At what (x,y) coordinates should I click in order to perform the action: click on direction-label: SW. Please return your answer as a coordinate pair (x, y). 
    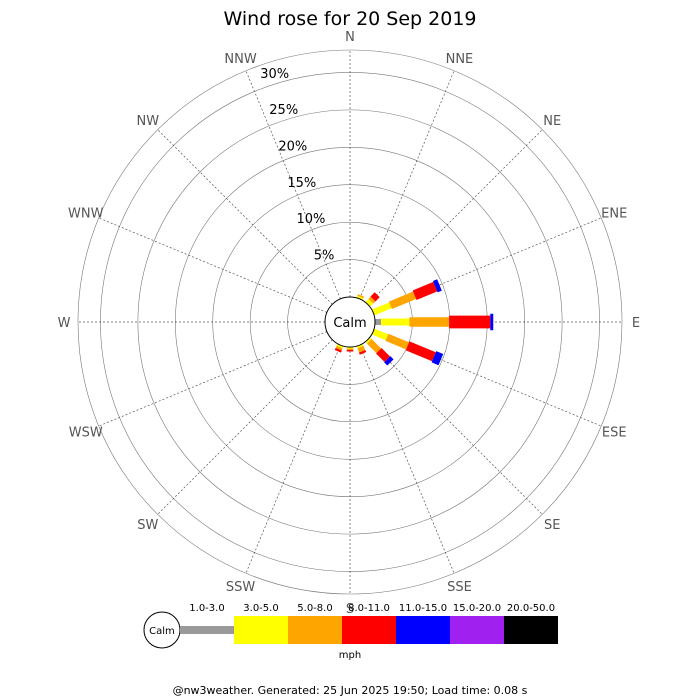
    Looking at the image, I should click on (147, 525).